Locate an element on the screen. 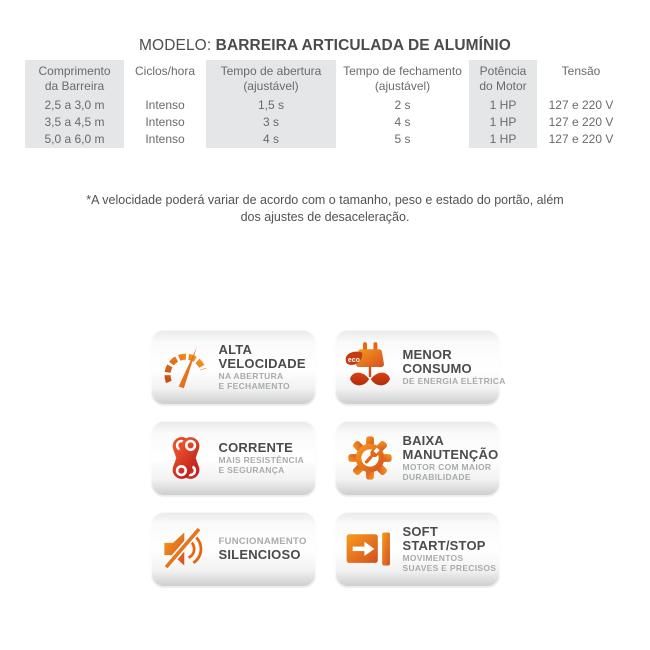  badge-title-line: MENOR is located at coordinates (427, 355).